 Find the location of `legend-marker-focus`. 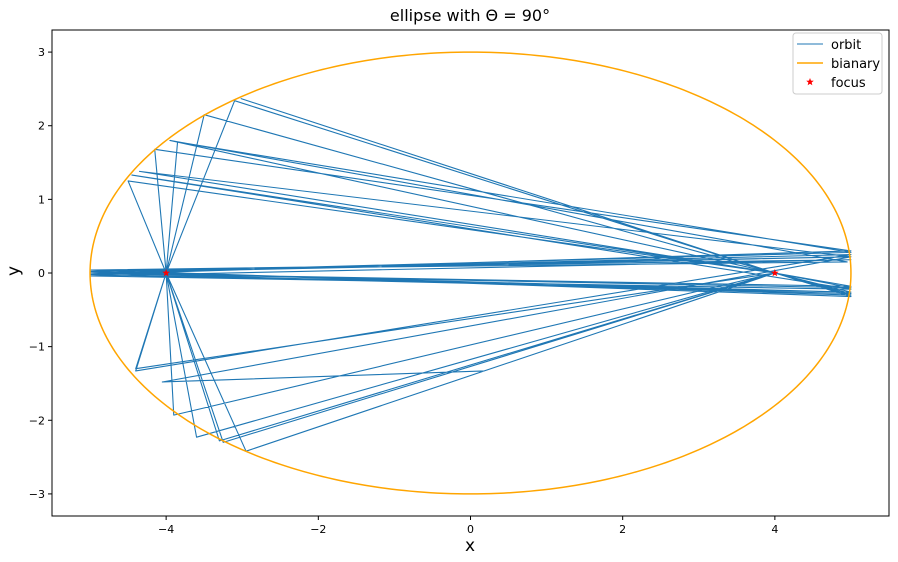

legend-marker-focus is located at coordinates (810, 82).